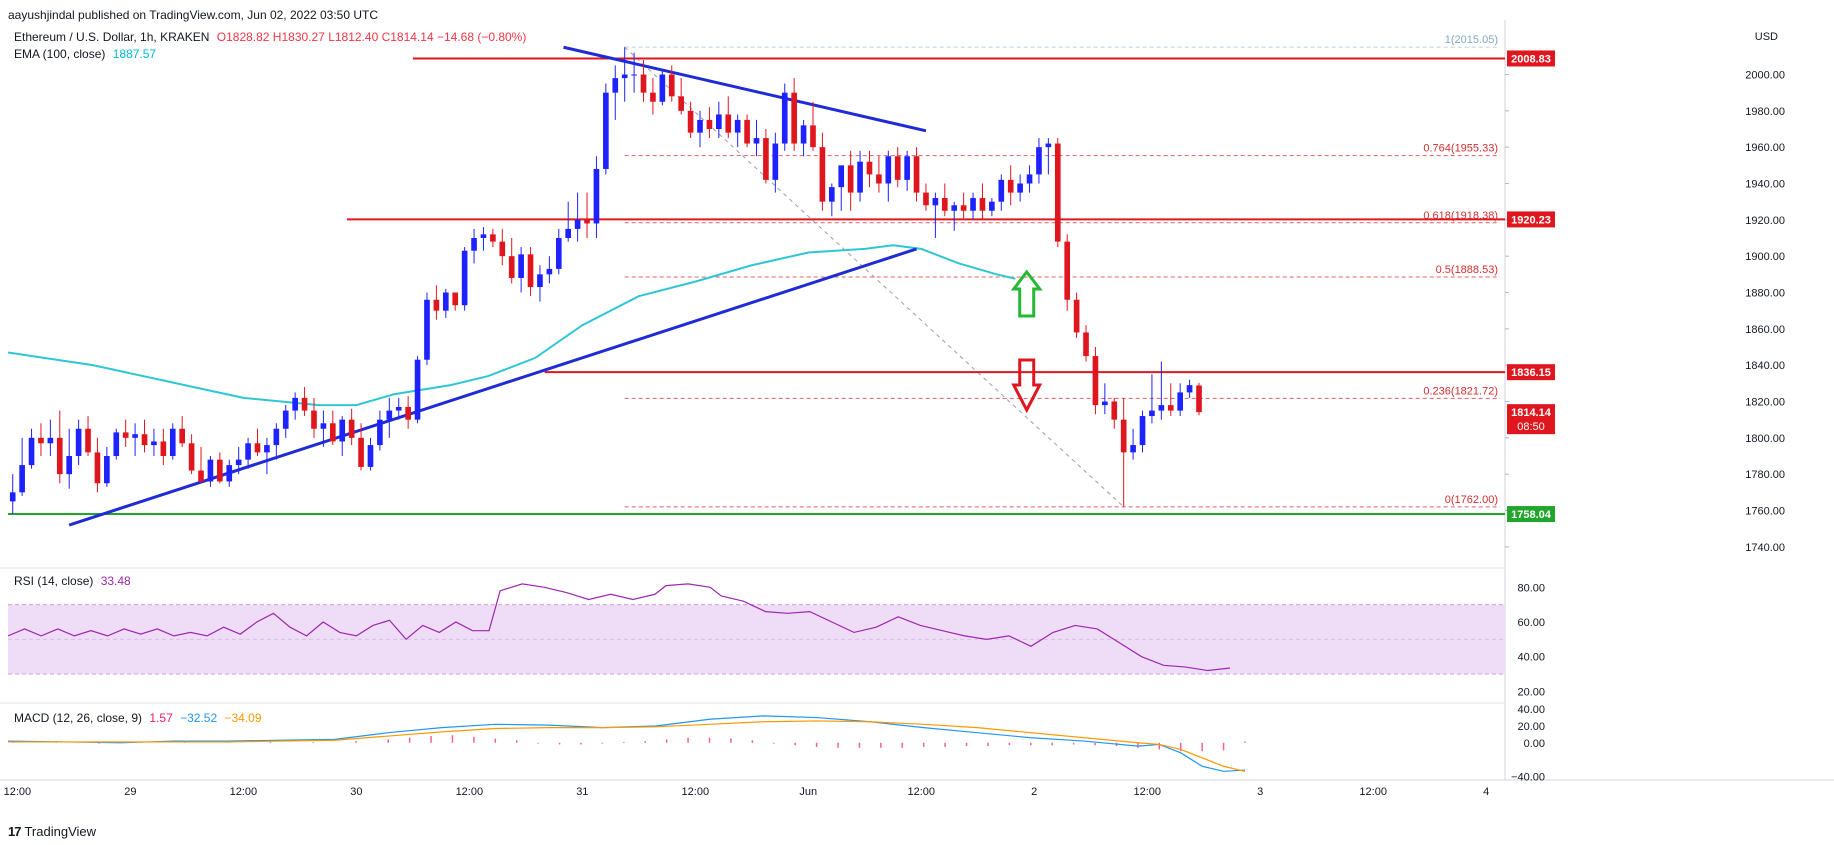  I want to click on price-tick-label: 1920.00, so click(1765, 221).